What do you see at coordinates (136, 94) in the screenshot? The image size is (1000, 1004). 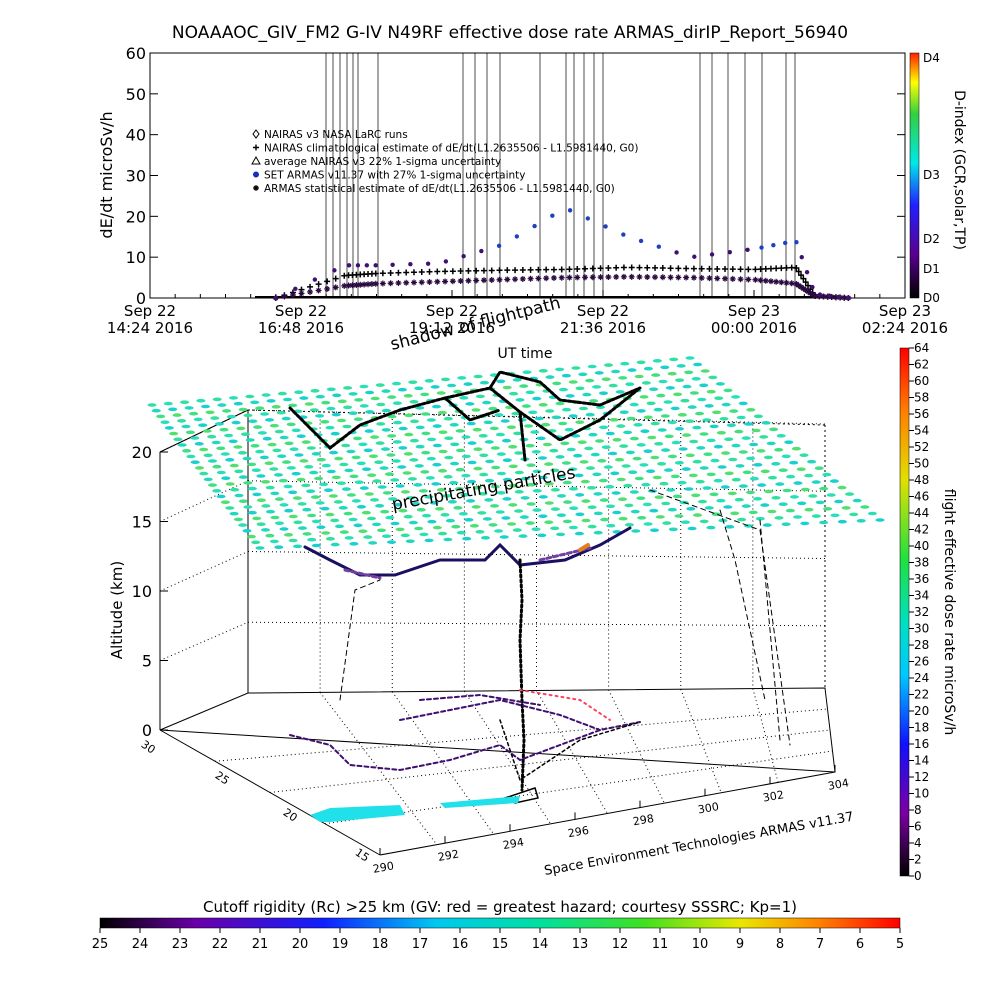 I see `top-y-tick-label: 50` at bounding box center [136, 94].